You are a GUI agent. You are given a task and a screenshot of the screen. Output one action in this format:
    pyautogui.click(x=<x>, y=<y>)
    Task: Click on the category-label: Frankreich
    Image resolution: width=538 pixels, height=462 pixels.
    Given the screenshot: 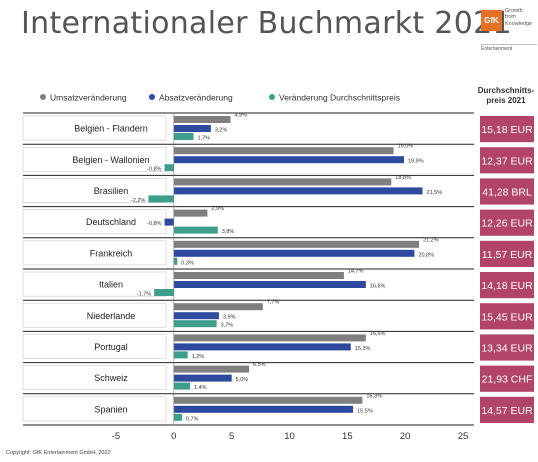 What is the action you would take?
    pyautogui.click(x=111, y=253)
    